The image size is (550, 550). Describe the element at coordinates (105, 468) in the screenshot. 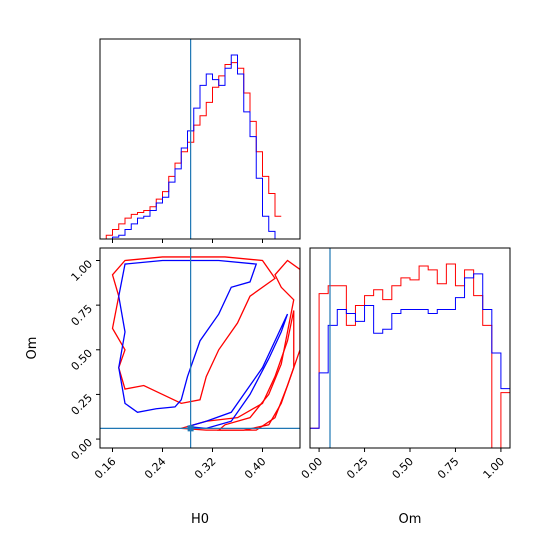

I see `x-tick-label: 0.16` at that location.